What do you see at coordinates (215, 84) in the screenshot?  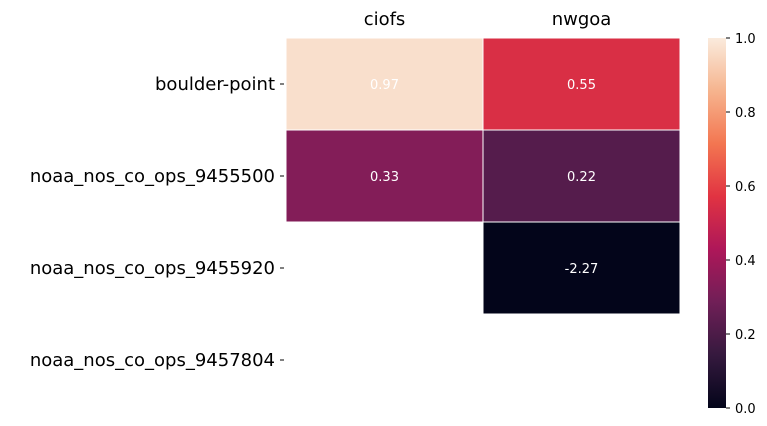 I see `row-label: boulder-point` at bounding box center [215, 84].